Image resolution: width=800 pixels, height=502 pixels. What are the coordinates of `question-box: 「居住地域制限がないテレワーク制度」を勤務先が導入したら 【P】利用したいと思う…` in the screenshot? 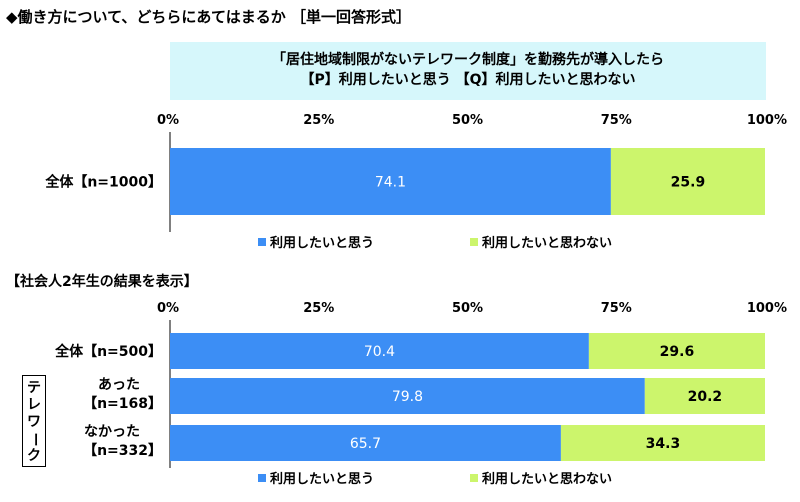 It's located at (468, 71).